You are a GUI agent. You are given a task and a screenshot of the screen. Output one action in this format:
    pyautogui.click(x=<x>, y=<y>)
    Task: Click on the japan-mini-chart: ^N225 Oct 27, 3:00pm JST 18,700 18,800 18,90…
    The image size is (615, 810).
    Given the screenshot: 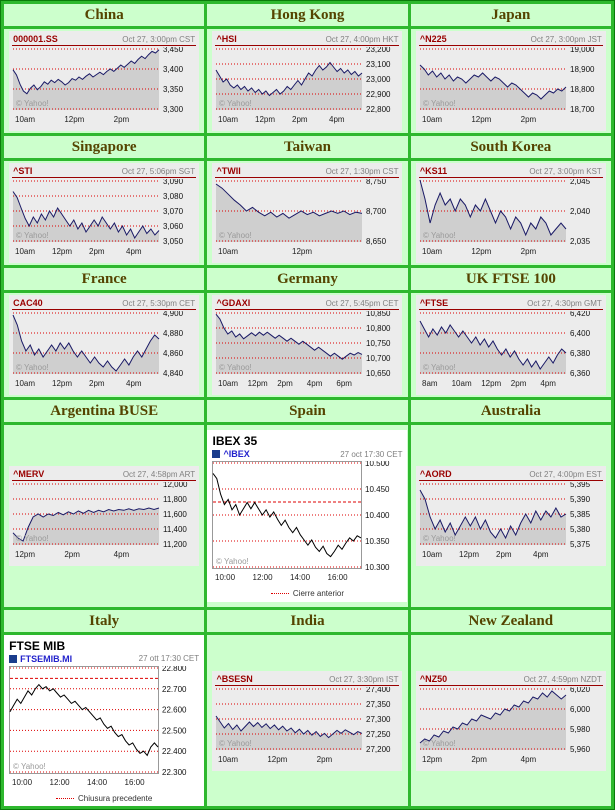 What is the action you would take?
    pyautogui.click(x=510, y=81)
    